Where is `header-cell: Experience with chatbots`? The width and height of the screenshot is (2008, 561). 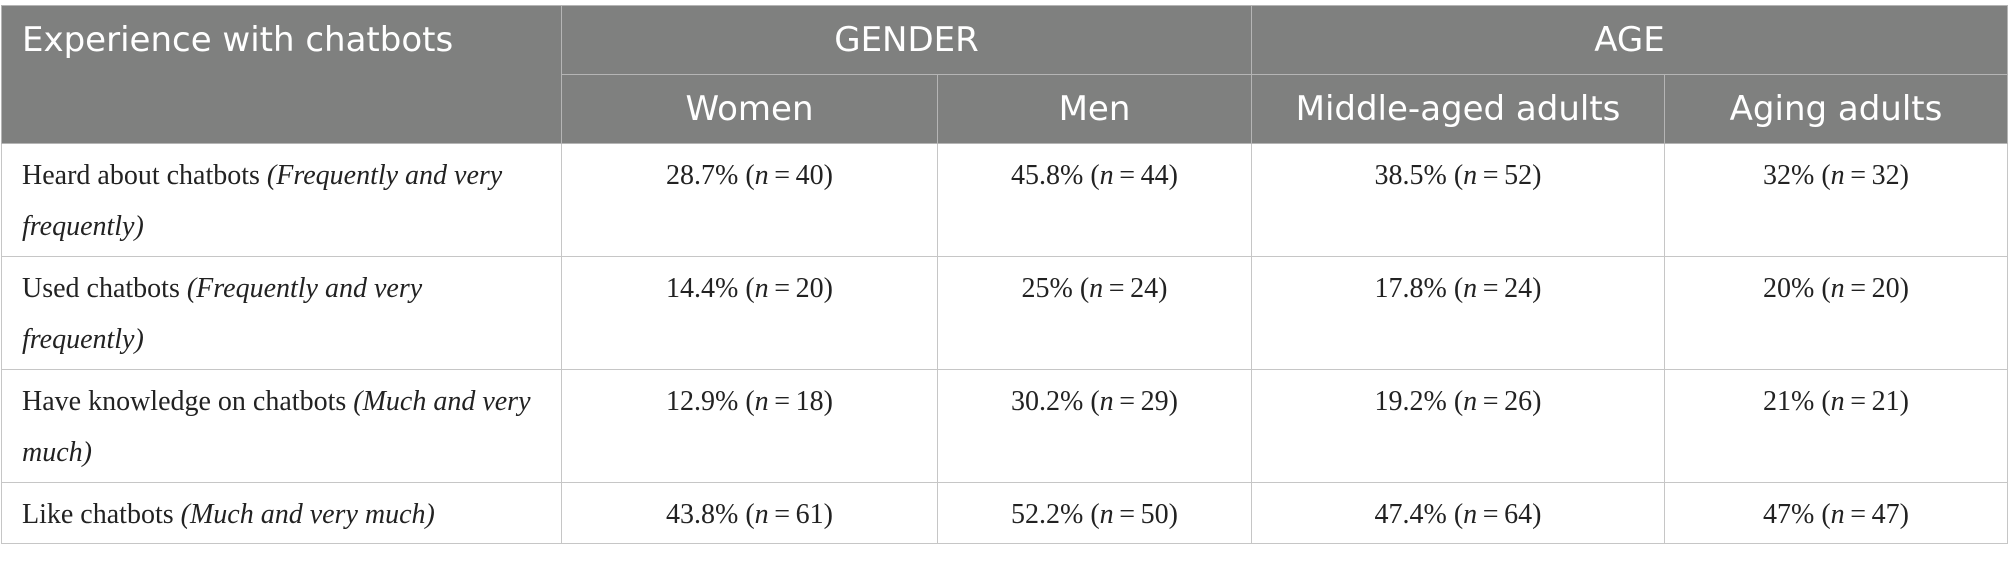
header-cell: Experience with chatbots is located at coordinates (281, 74).